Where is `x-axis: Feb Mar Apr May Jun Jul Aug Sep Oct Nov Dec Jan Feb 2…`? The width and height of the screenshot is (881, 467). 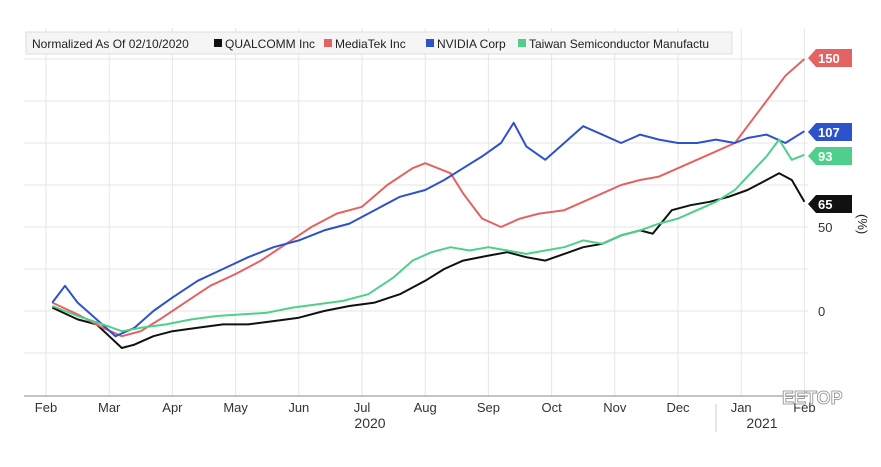 x-axis: Feb Mar Apr May Jun Jul Aug Sep Oct Nov Dec Jan Feb 2… is located at coordinates (420, 413).